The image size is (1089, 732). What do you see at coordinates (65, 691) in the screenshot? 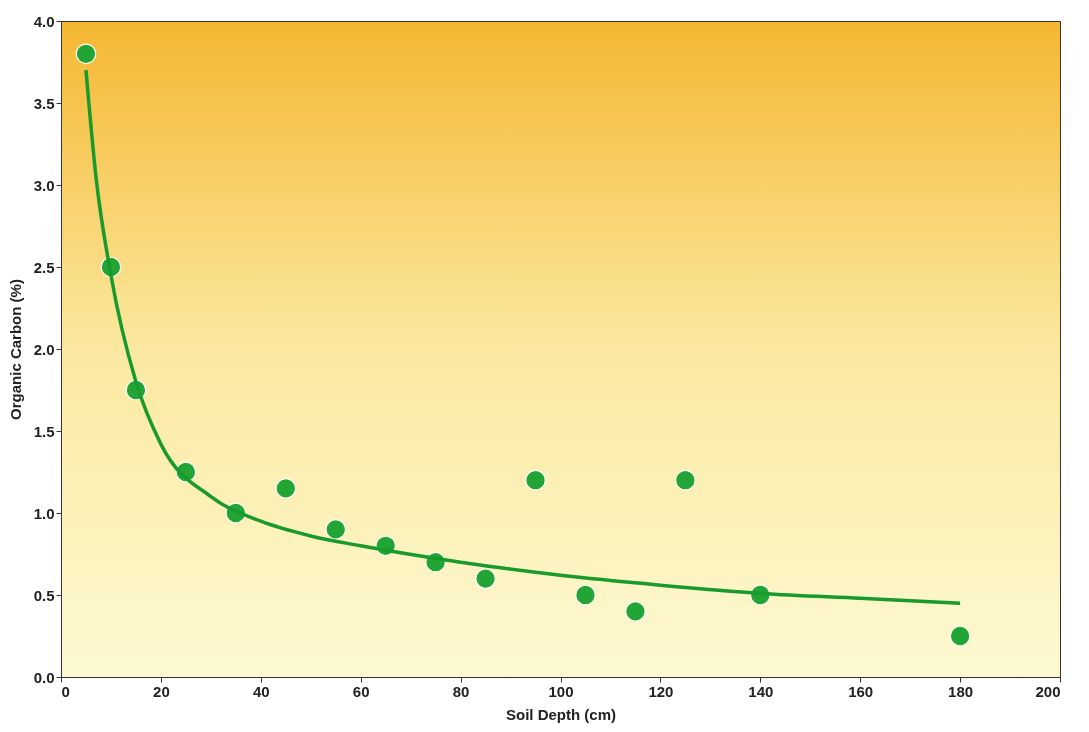
I see `x-tick-label: 0` at bounding box center [65, 691].